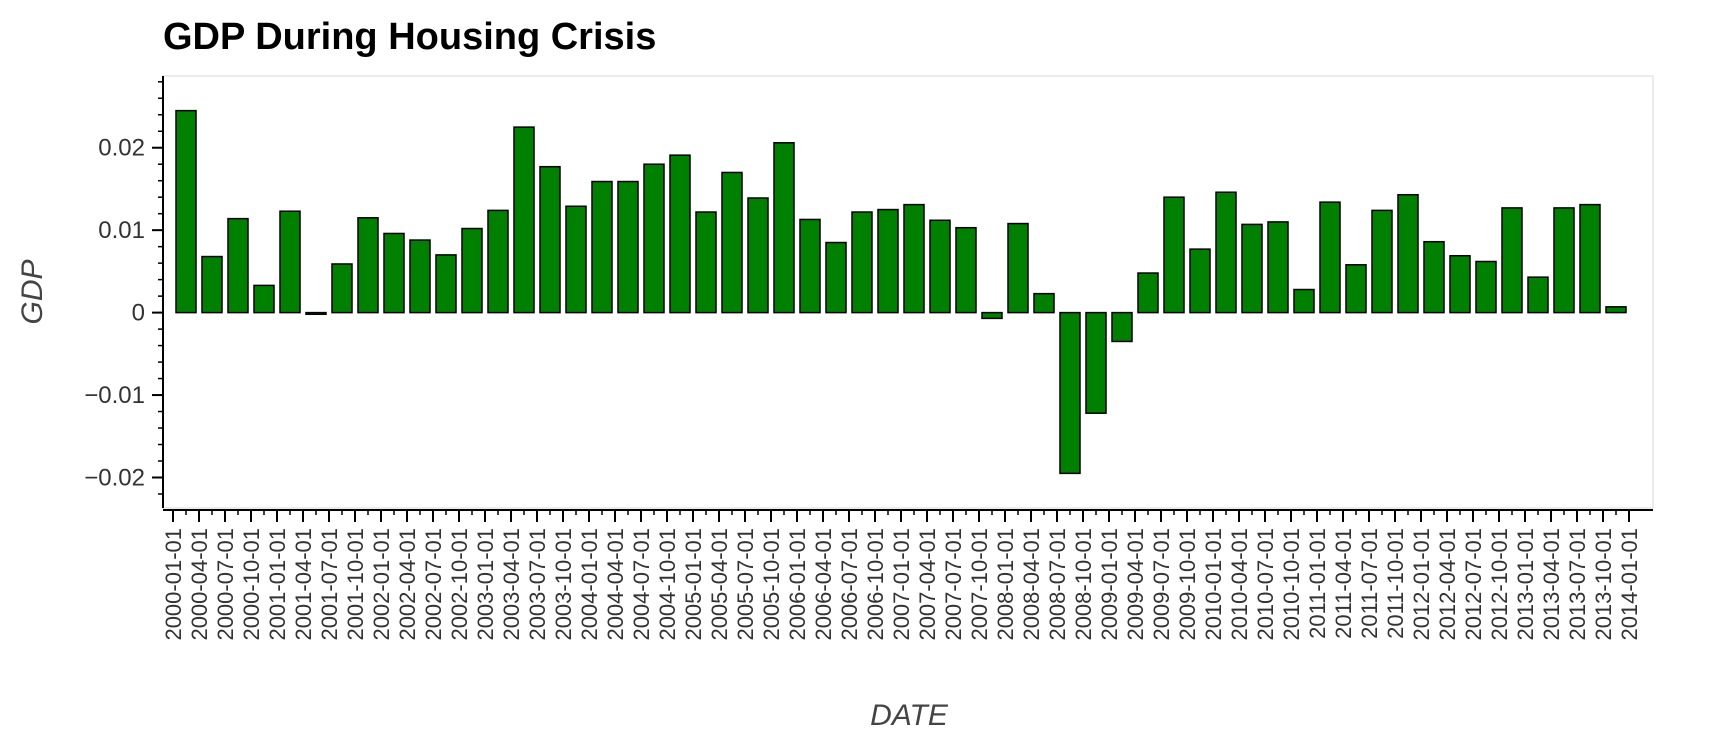  Describe the element at coordinates (1499, 584) in the screenshot. I see `x-tick-label: 2012-10-01` at that location.